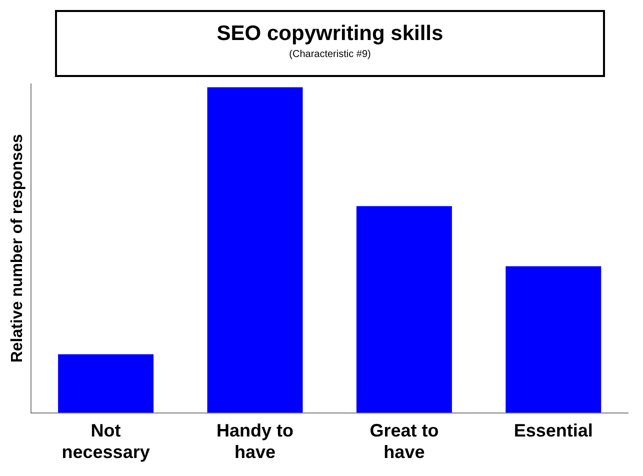 The width and height of the screenshot is (643, 476). What do you see at coordinates (553, 430) in the screenshot?
I see `x-tick-label: Essential` at bounding box center [553, 430].